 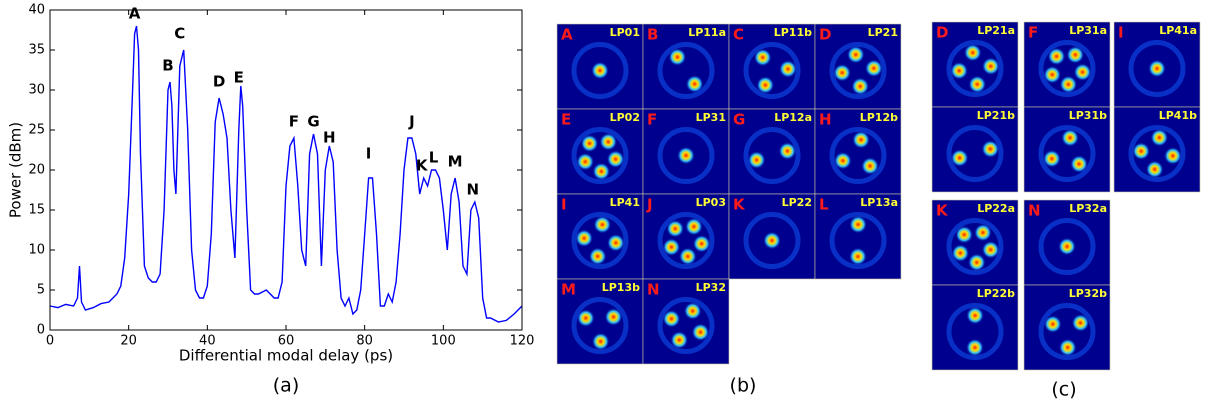 I want to click on mode-image: K LP22a, so click(x=975, y=242).